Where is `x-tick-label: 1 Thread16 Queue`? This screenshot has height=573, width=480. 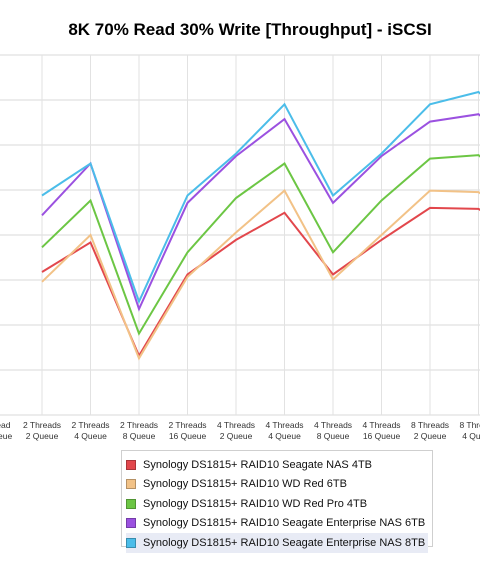 x-tick-label: 1 Thread16 Queue is located at coordinates (6, 430).